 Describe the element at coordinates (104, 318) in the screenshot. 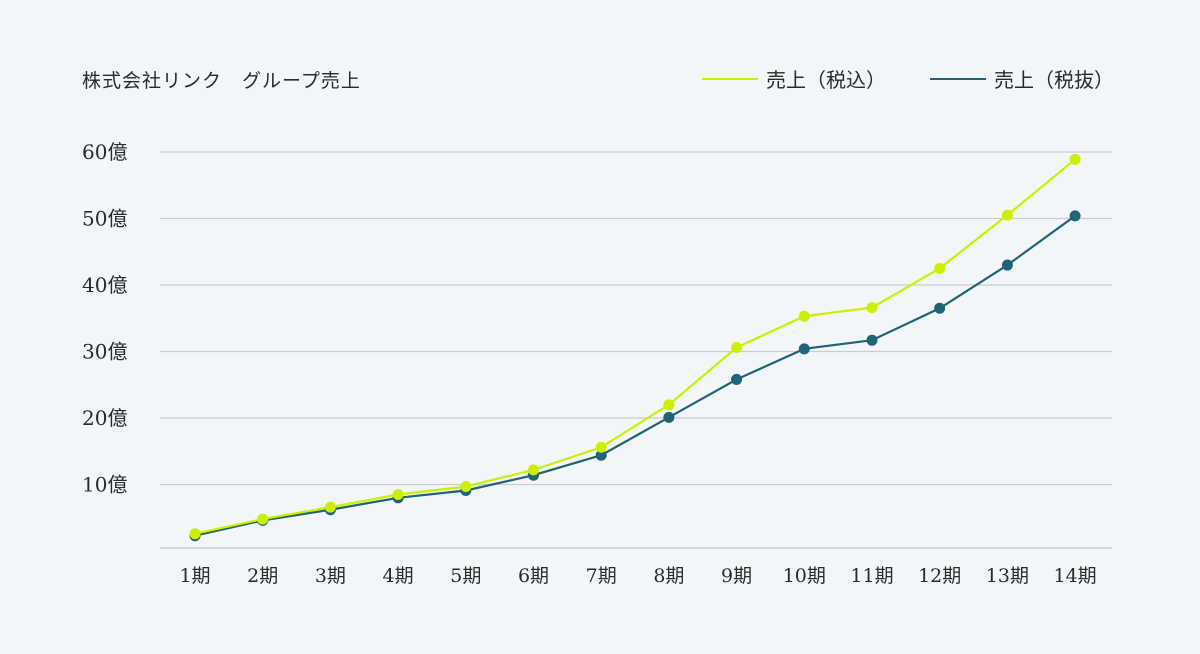

I see `y-axis-labels: 10億 20億 30億 40億 50億 60億` at that location.